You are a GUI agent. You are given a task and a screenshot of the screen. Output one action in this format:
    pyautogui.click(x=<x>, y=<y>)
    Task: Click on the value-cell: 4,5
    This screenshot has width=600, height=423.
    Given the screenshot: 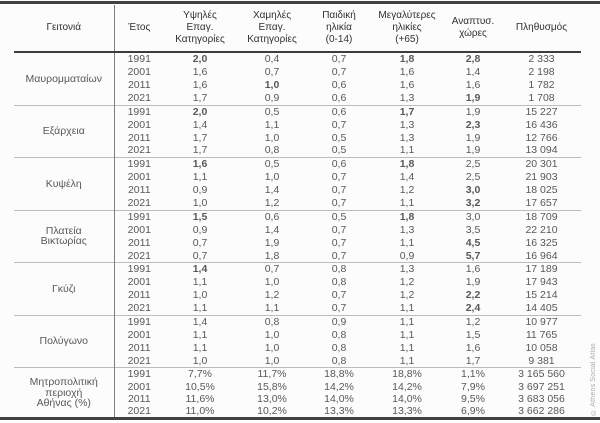 What is the action you would take?
    pyautogui.click(x=473, y=242)
    